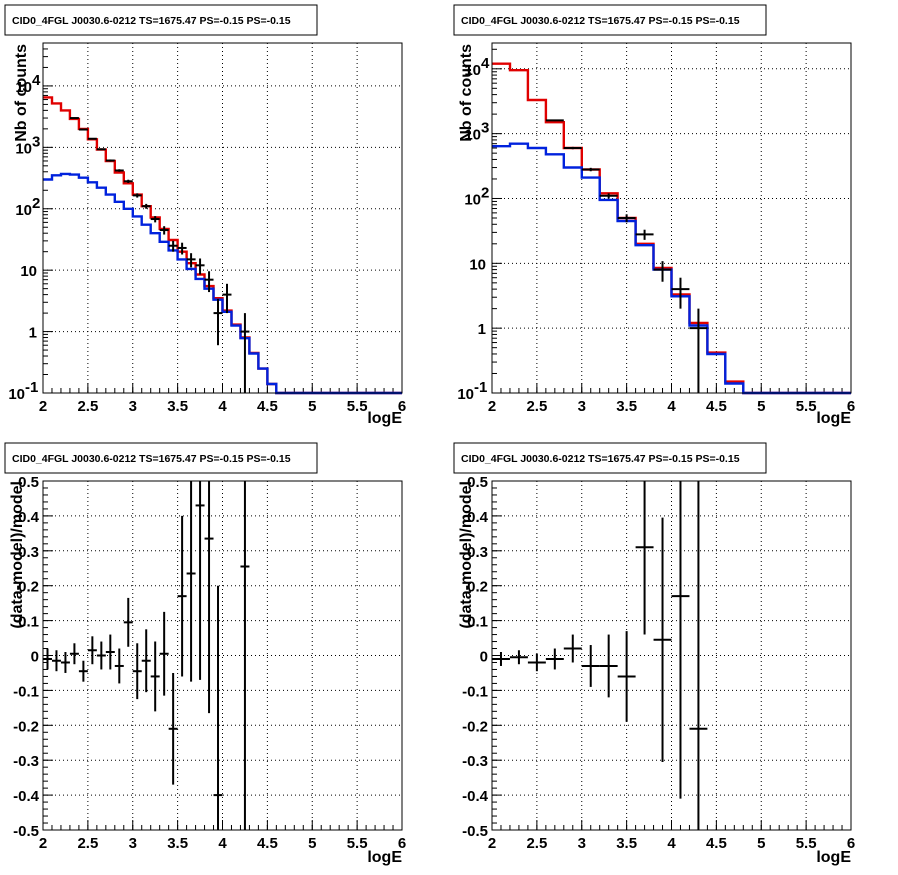 This screenshot has width=898, height=875. I want to click on y-axis-ticks: -0.5 -0.4 -0.3 -0.2 -0.1 0 0.1 0.2 0.3 0.4 0.5, so click(33, 657).